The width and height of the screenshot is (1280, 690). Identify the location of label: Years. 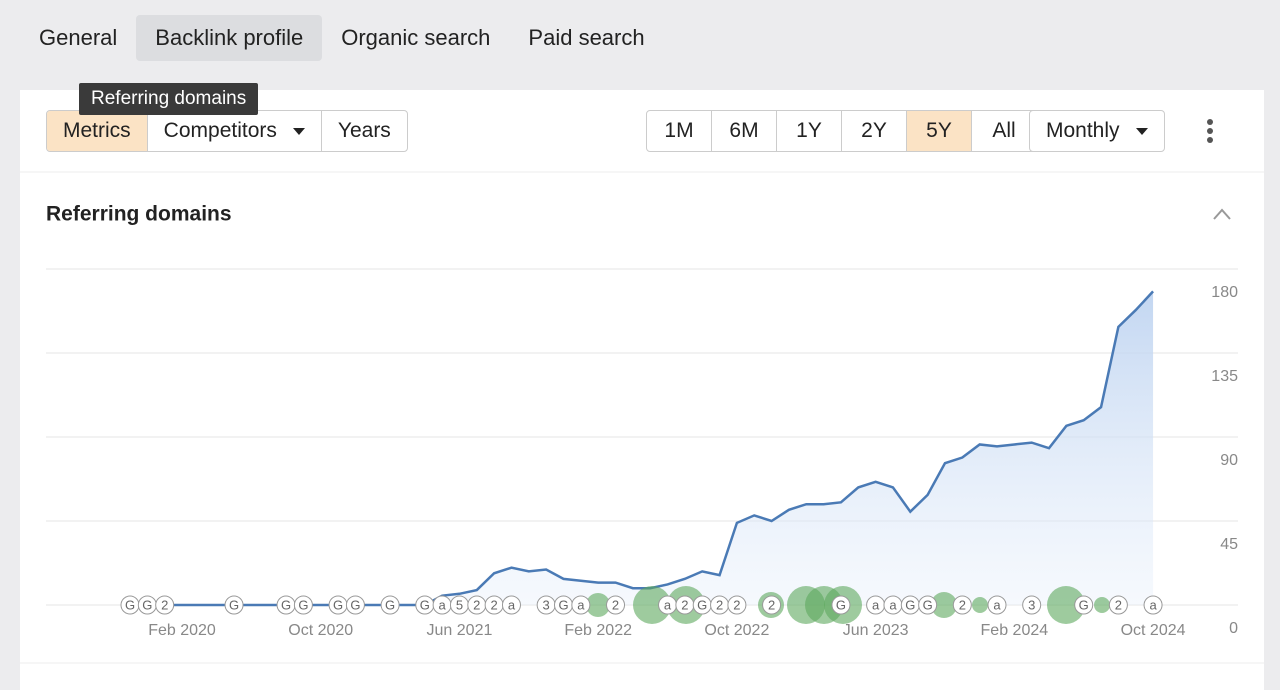
(364, 130).